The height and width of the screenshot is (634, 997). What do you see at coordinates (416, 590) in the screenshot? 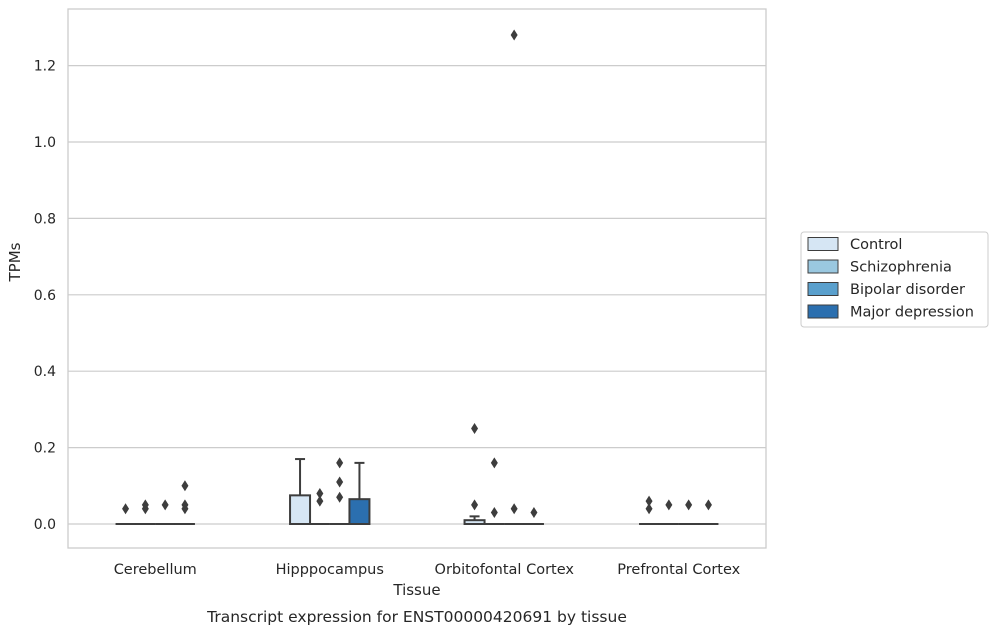
I see `x-axis-label: Tissue` at bounding box center [416, 590].